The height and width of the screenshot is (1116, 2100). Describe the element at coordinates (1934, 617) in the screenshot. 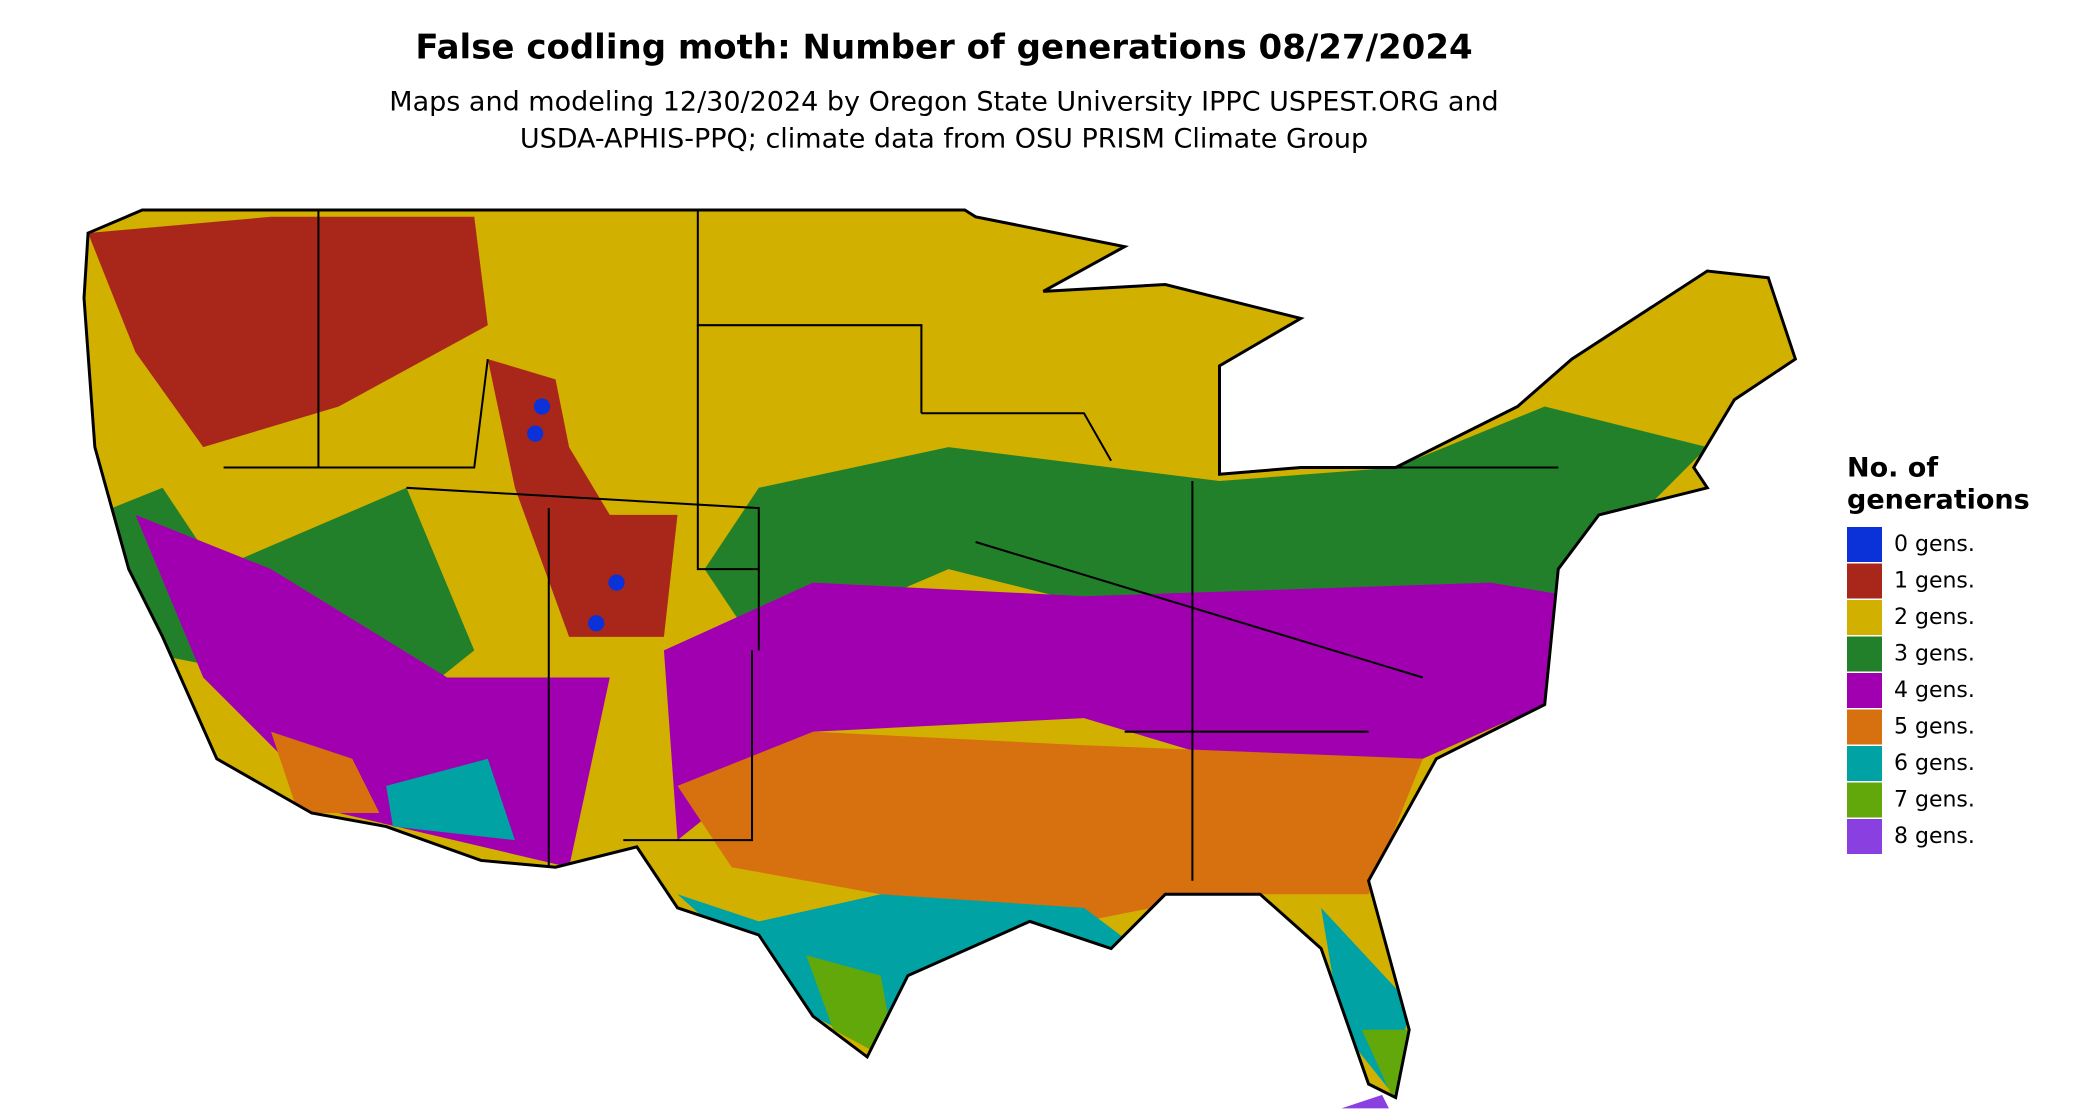

I see `legend-label: 2 gens.` at that location.